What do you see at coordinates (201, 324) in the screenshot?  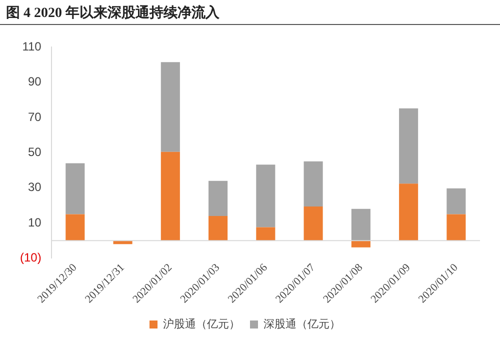 I see `legend-label: 沪股通（亿元）` at bounding box center [201, 324].